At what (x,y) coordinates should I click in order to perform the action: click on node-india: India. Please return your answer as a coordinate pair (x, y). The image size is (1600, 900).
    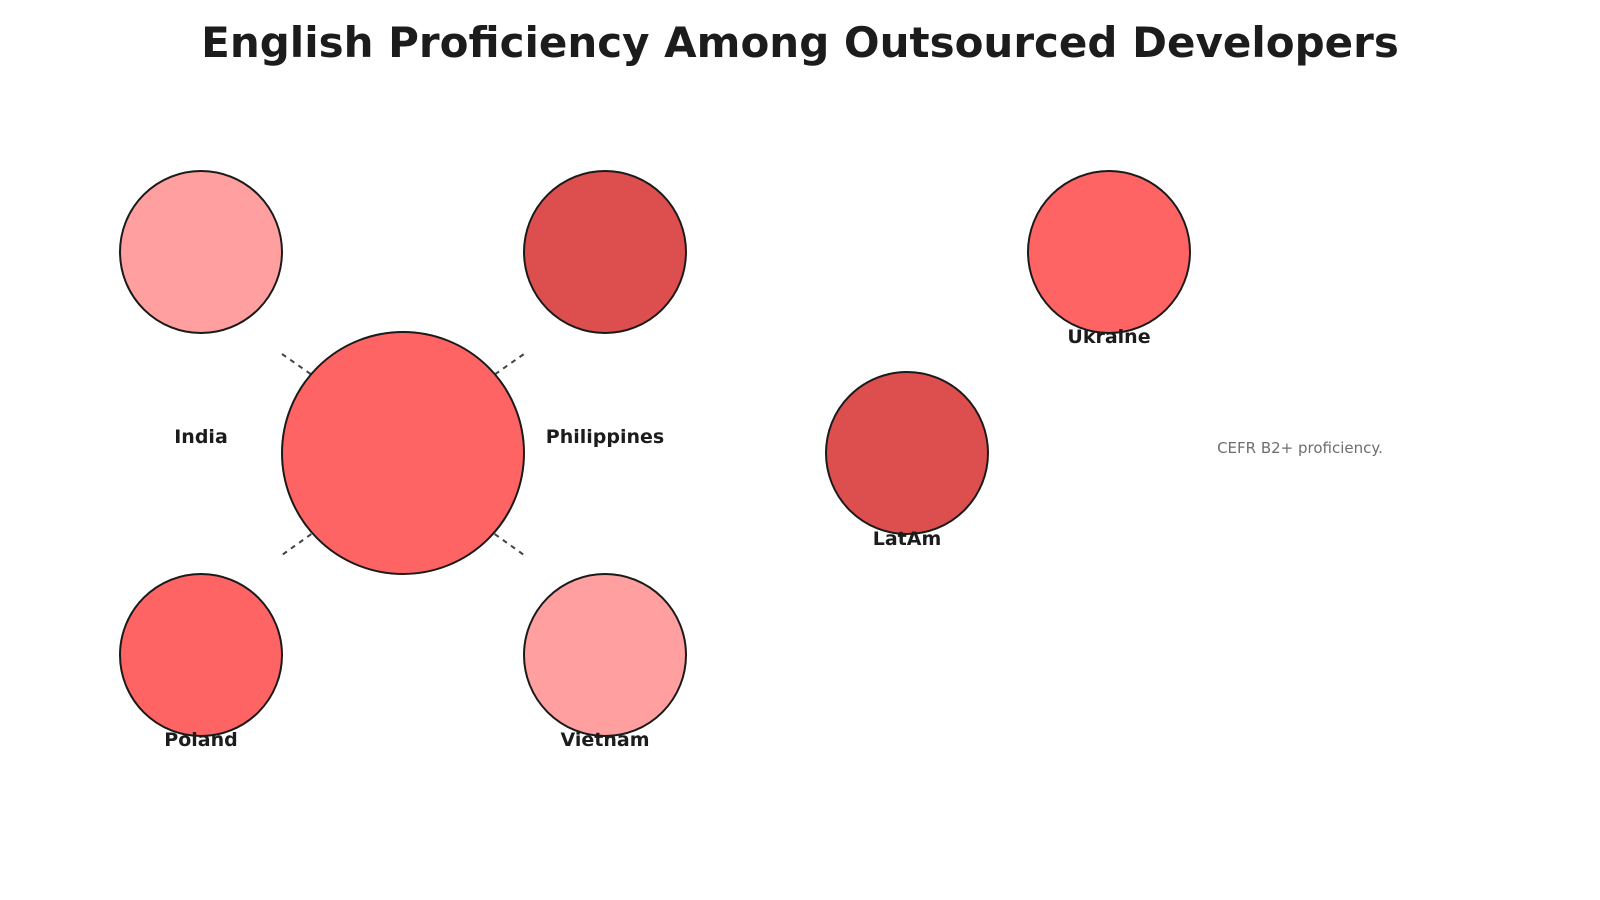
    Looking at the image, I should click on (201, 309).